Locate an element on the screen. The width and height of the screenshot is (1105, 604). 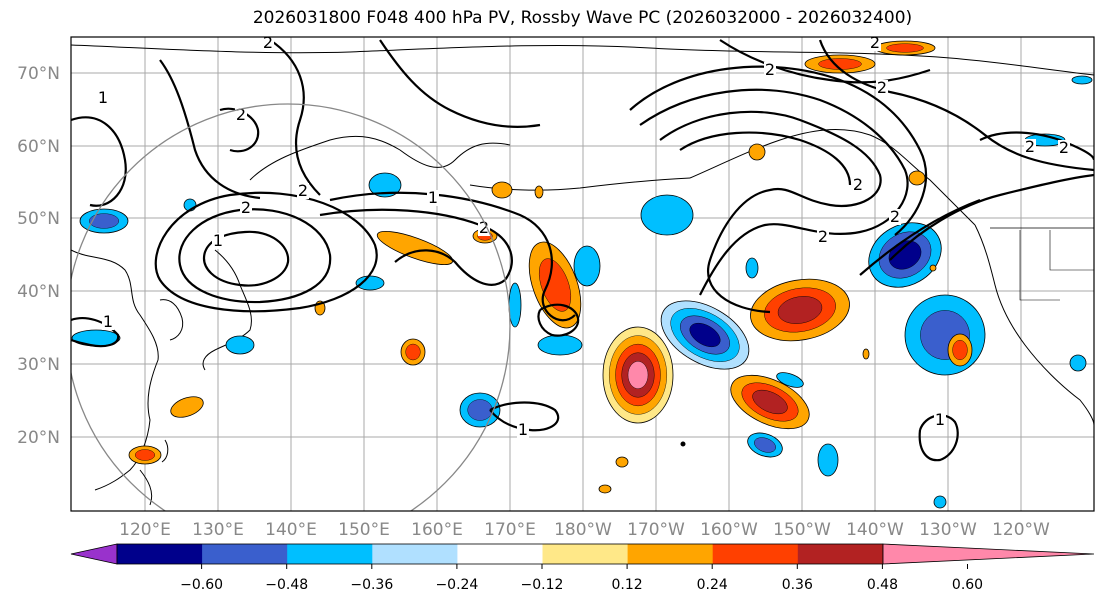
colorbar-tick-label: −0.24 is located at coordinates (456, 585).